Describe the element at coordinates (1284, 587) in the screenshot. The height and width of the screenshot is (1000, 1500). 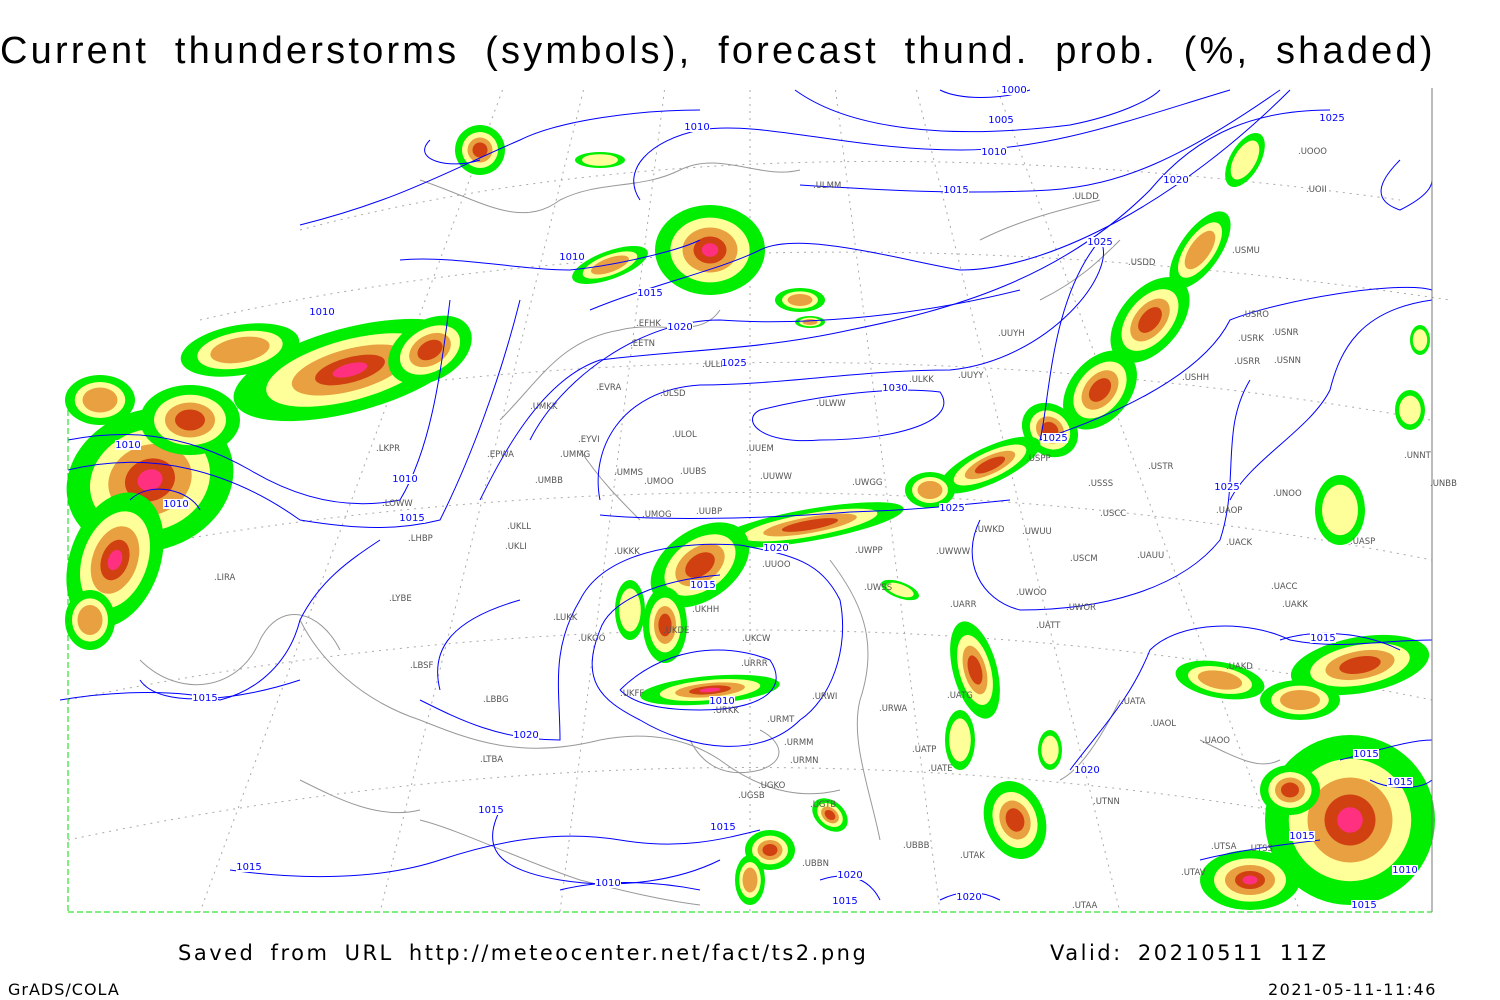
I see `station-label: .UACC` at that location.